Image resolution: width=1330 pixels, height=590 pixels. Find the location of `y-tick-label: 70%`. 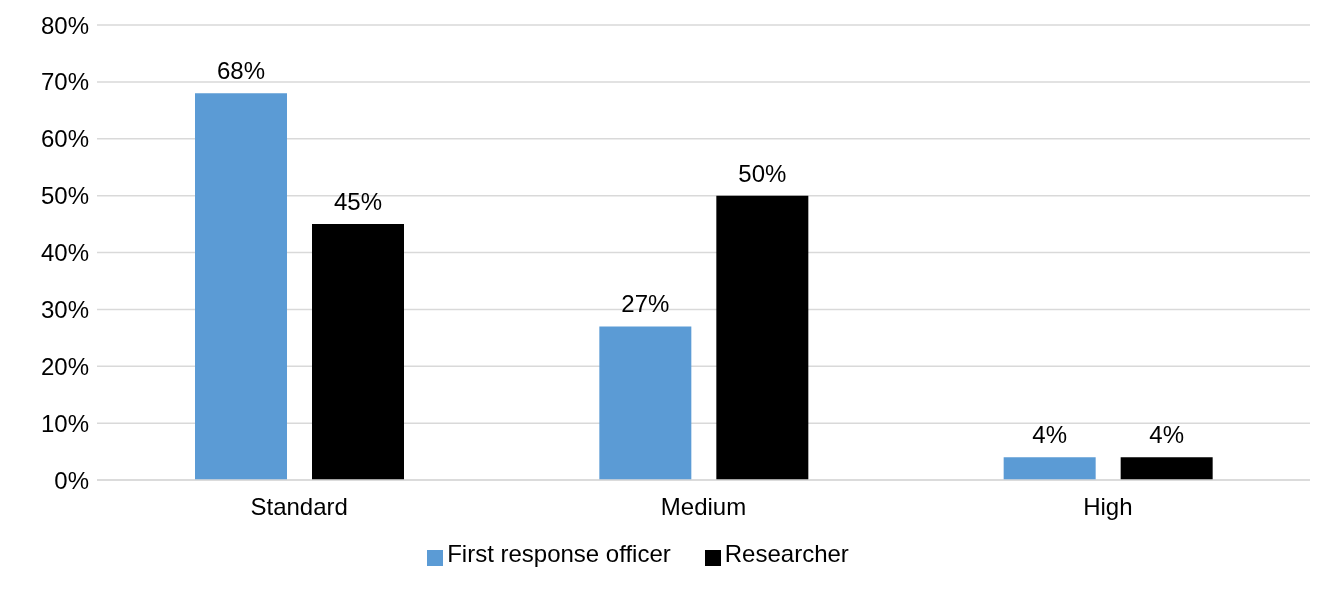

y-tick-label: 70% is located at coordinates (64, 82).